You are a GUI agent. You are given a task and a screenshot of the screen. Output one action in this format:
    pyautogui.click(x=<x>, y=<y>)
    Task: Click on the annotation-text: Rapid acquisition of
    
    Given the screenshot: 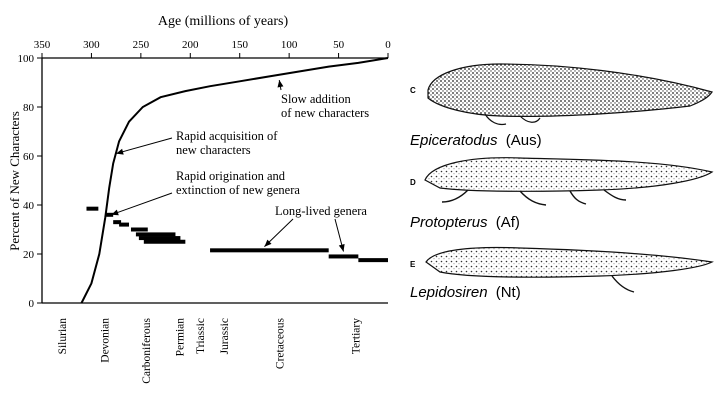 What is the action you would take?
    pyautogui.click(x=227, y=136)
    